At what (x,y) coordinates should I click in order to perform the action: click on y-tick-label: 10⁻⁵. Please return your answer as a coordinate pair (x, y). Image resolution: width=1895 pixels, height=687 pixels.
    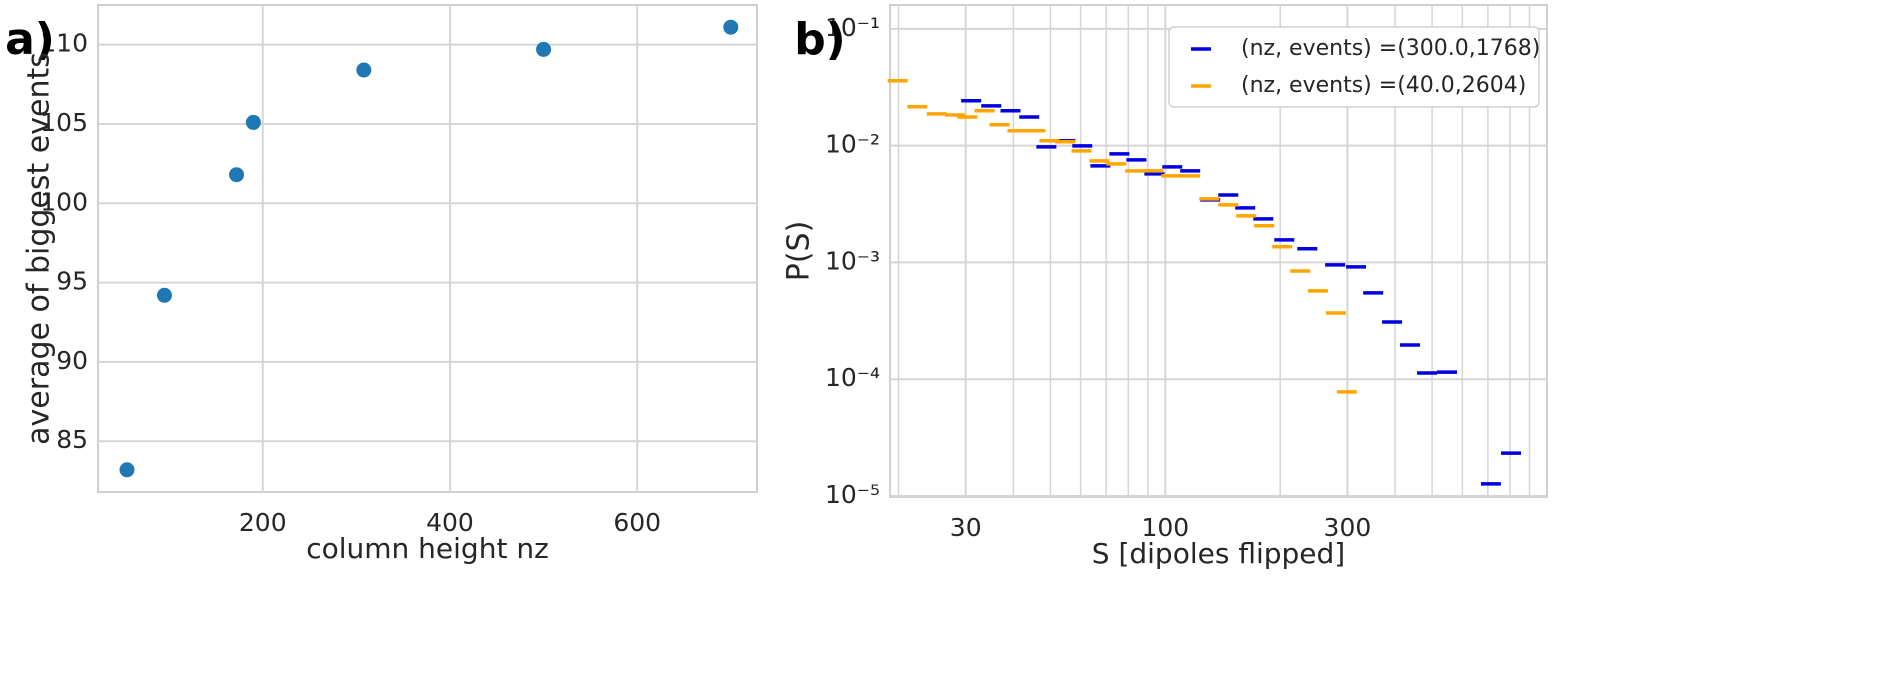
    Looking at the image, I should click on (852, 494).